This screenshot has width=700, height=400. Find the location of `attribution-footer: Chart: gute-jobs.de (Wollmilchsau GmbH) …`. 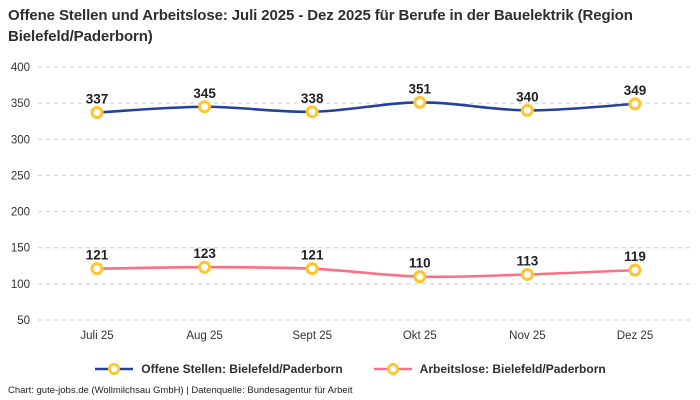

attribution-footer: Chart: gute-jobs.de (Wollmilchsau GmbH) … is located at coordinates (180, 390).